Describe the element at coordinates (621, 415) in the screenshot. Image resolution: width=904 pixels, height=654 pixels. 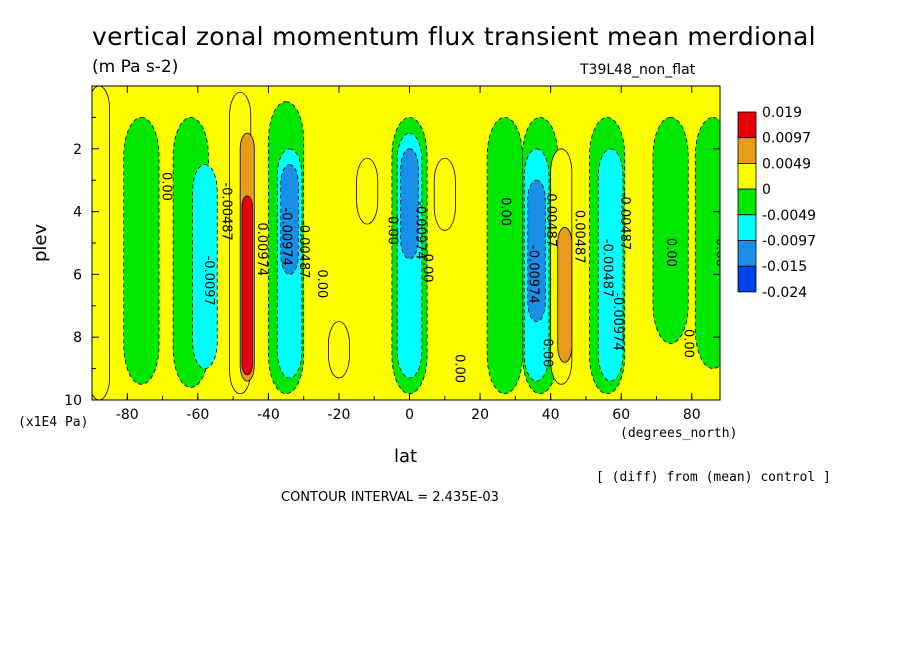
I see `x-tick-label: 60` at that location.